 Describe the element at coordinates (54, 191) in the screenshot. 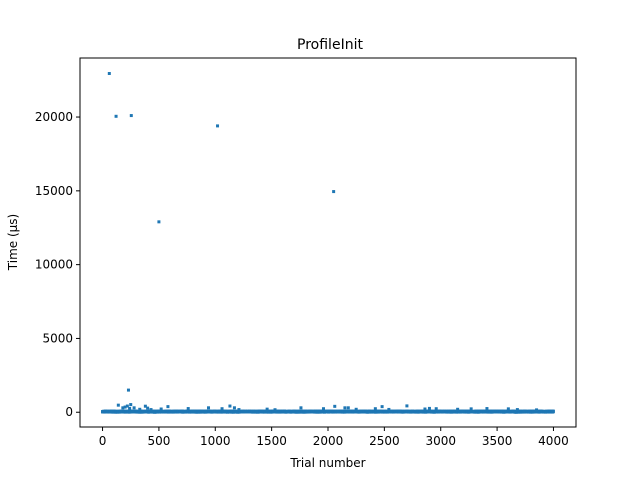

I see `y-tick-label: 15000` at that location.